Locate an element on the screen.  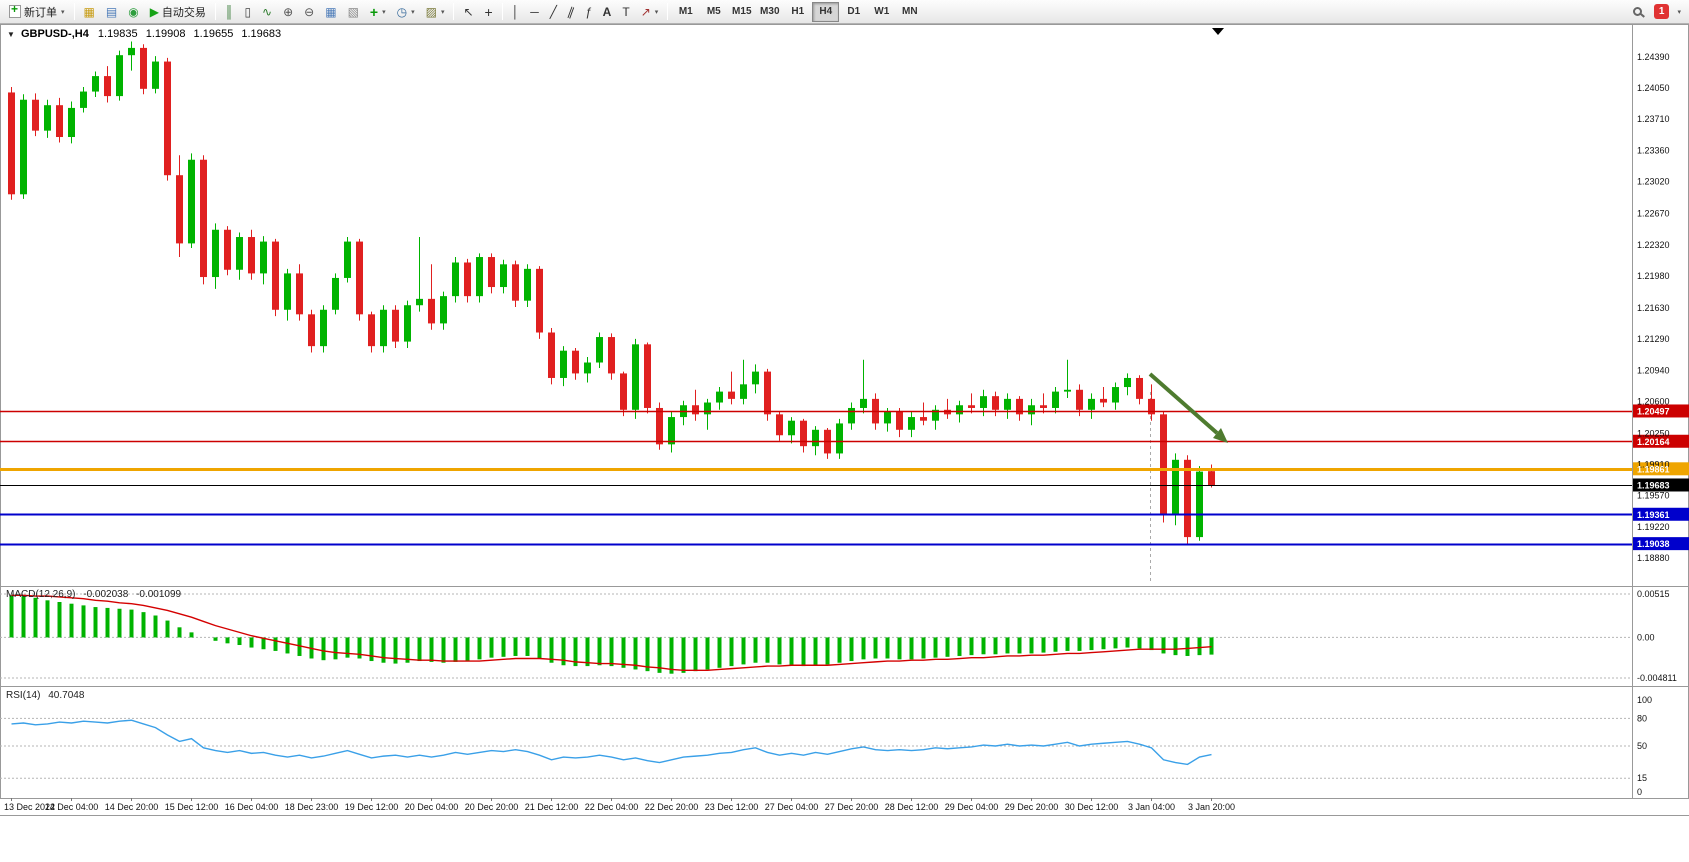
price-tick: 1.20600 is located at coordinates (1653, 402).